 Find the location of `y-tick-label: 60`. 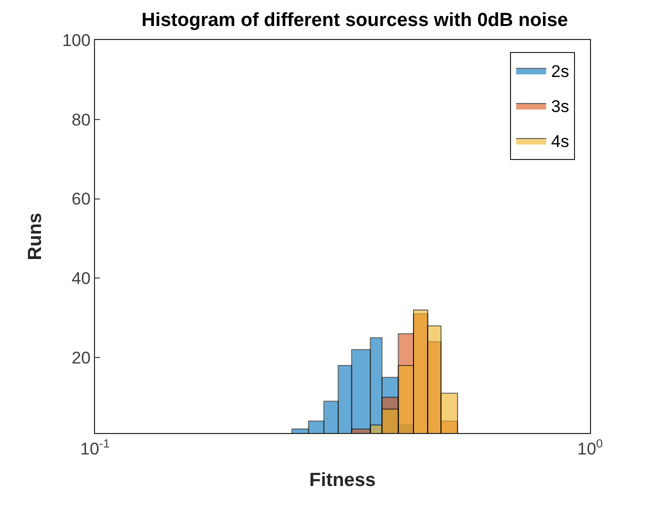

y-tick-label: 60 is located at coordinates (81, 199).